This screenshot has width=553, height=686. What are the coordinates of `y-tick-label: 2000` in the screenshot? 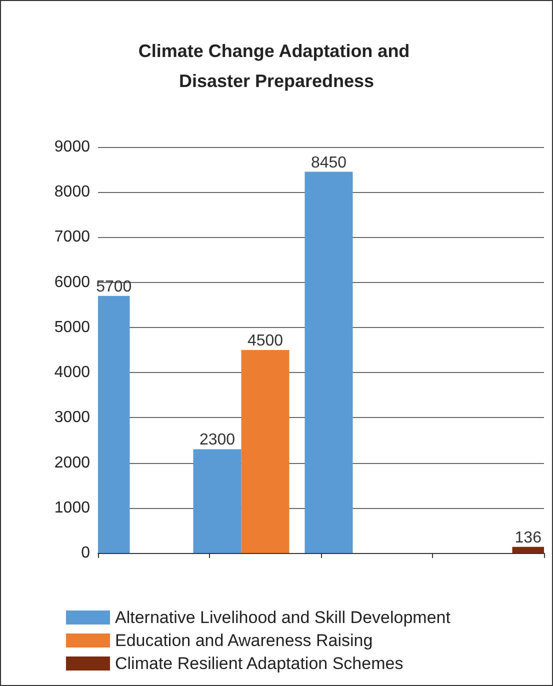 It's located at (72, 463).